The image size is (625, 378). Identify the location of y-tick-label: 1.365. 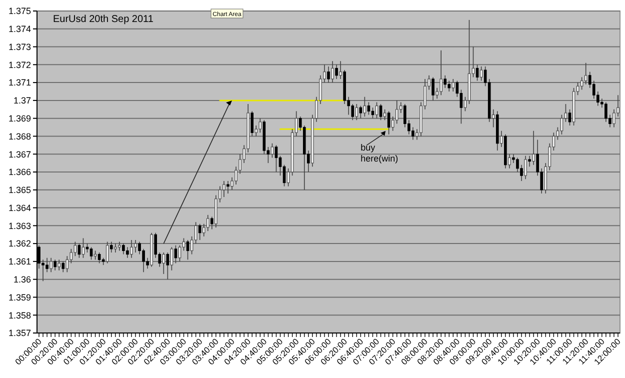
(19, 190).